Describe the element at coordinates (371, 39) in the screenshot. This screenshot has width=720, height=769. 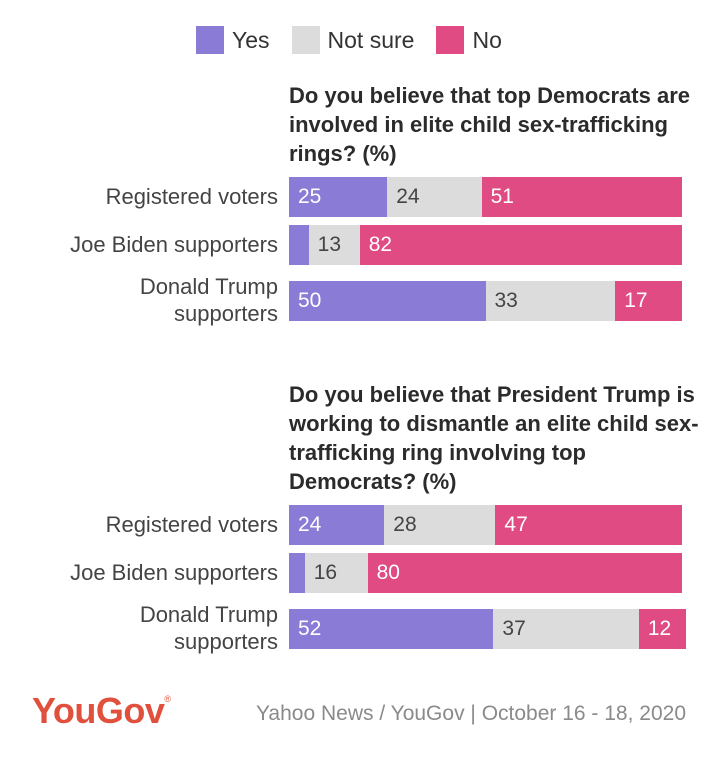
I see `legend-label-not-sure: Not sure` at that location.